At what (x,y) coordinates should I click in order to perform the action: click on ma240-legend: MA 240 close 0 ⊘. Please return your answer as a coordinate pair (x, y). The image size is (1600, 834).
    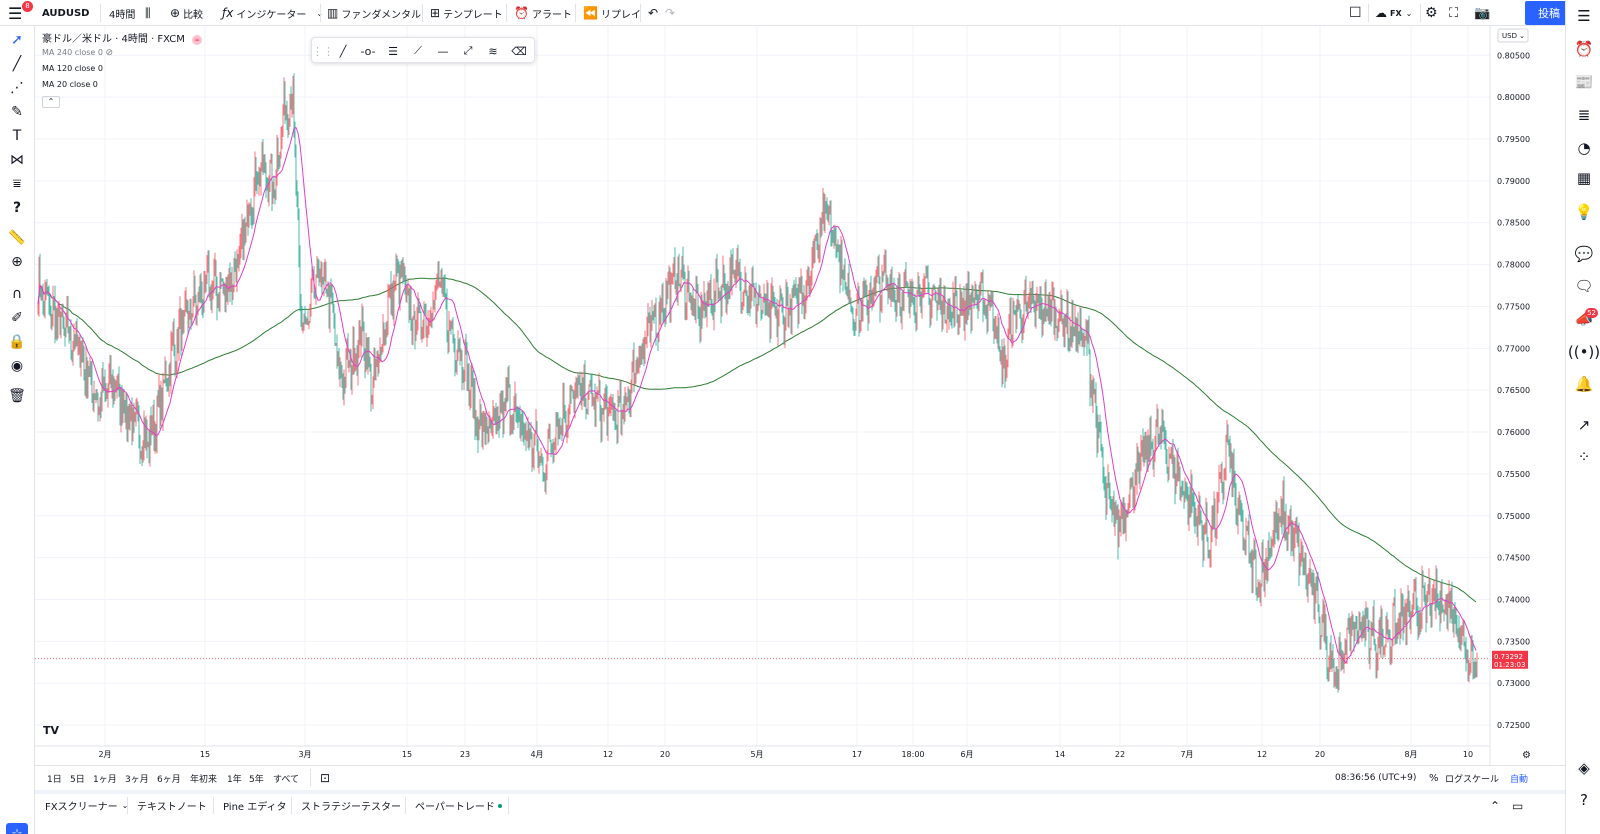
    Looking at the image, I should click on (77, 53).